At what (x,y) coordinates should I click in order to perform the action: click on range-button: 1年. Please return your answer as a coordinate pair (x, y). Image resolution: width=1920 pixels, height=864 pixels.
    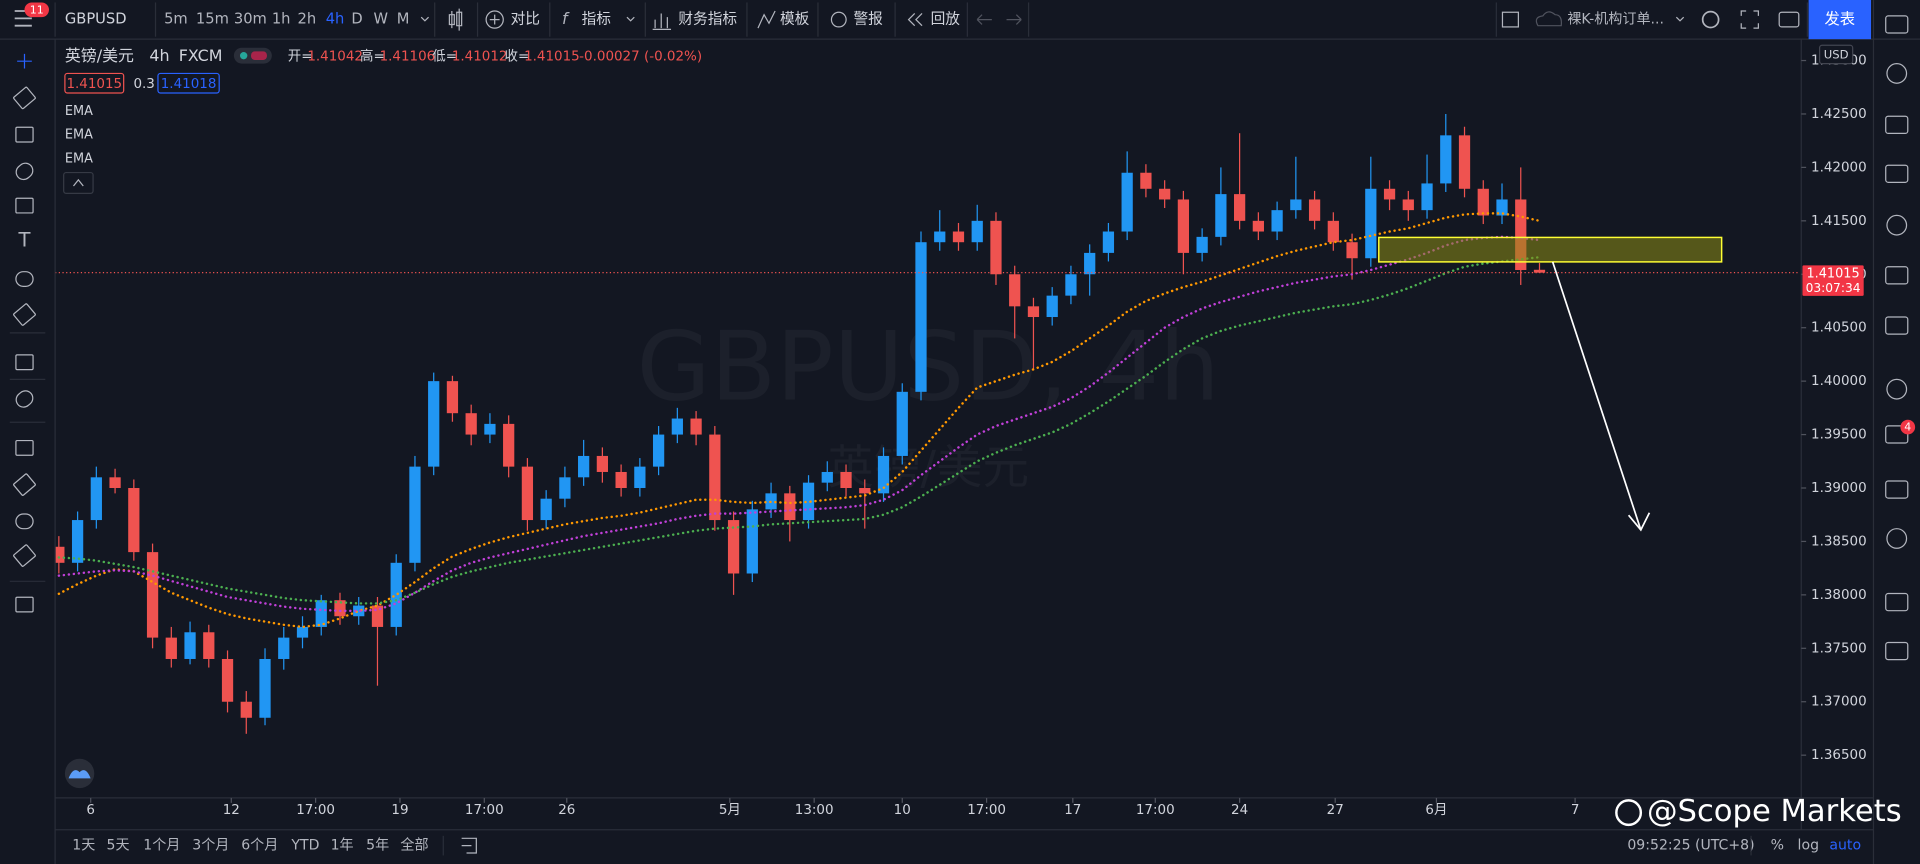
    Looking at the image, I should click on (342, 846).